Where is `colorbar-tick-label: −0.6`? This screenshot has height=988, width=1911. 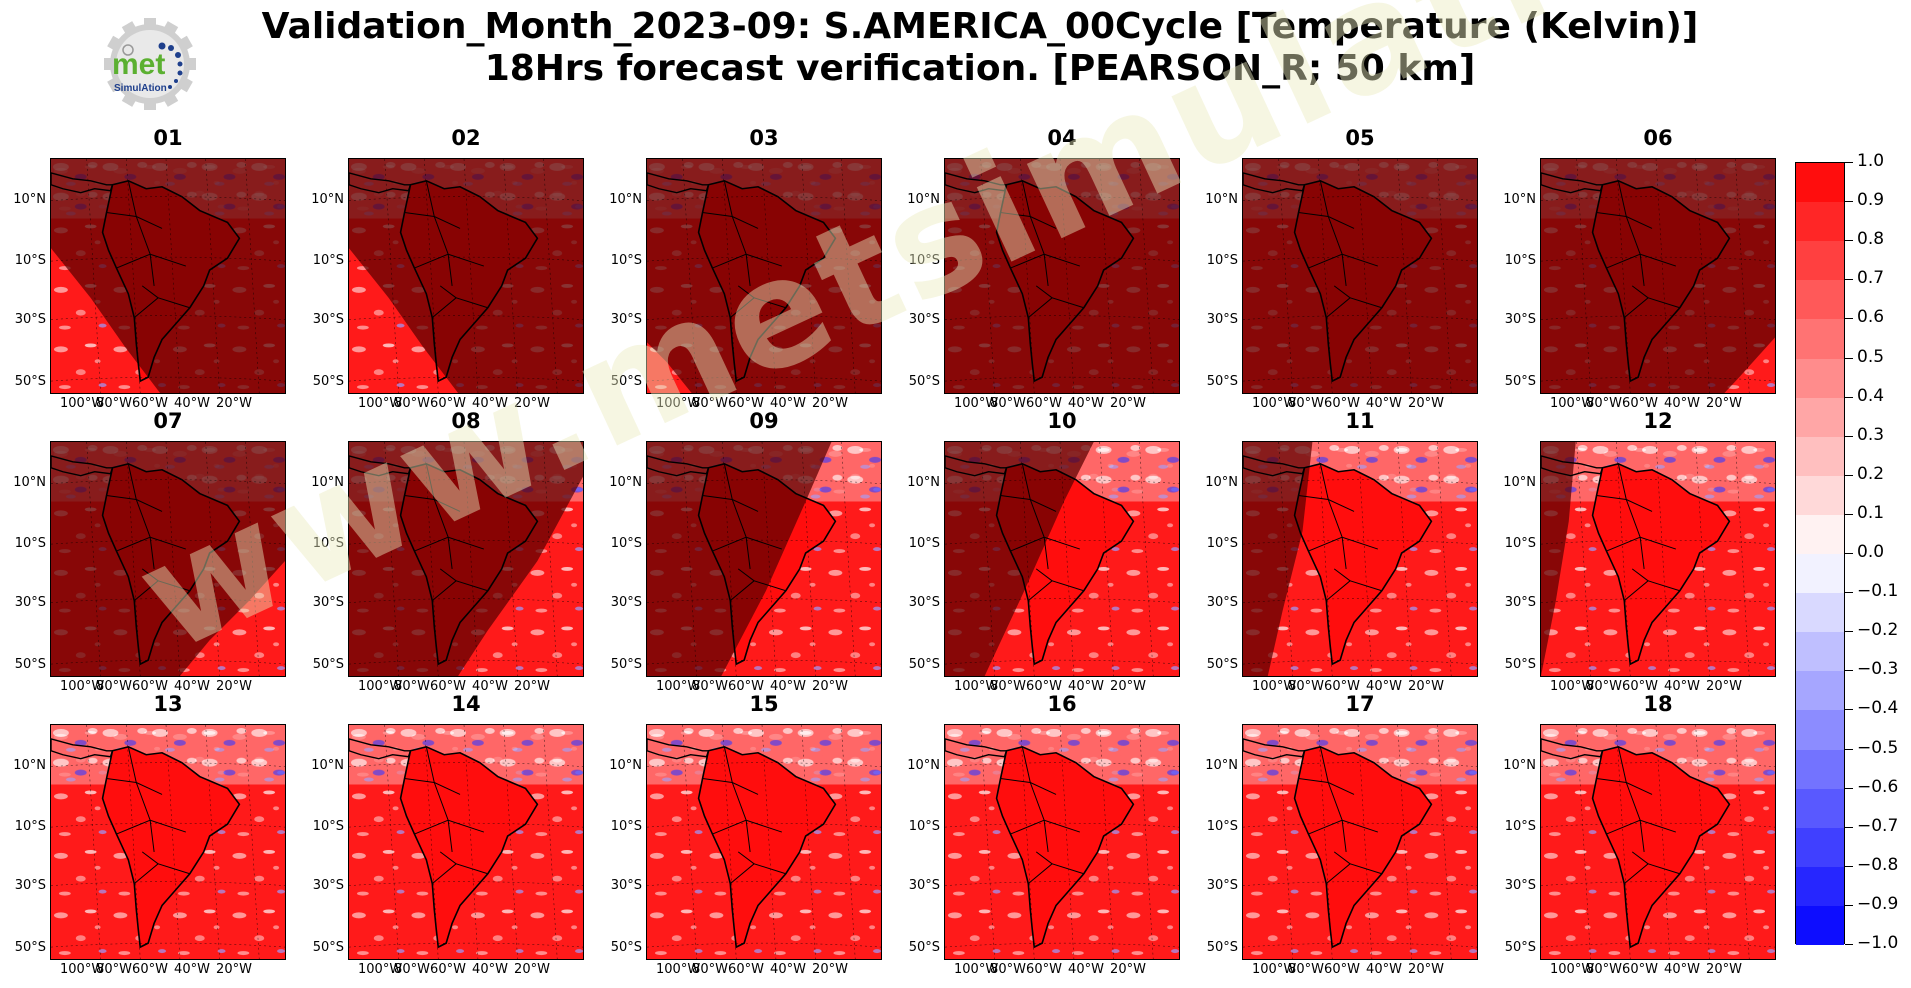 colorbar-tick-label: −0.6 is located at coordinates (1878, 786).